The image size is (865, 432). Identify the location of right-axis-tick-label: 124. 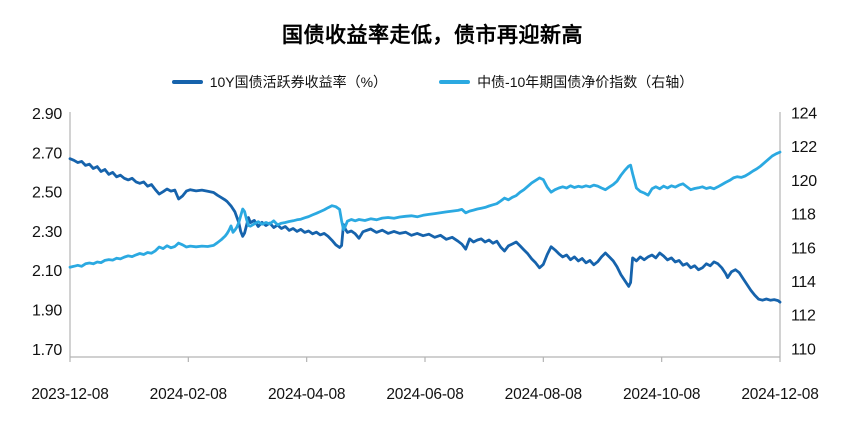
(804, 114).